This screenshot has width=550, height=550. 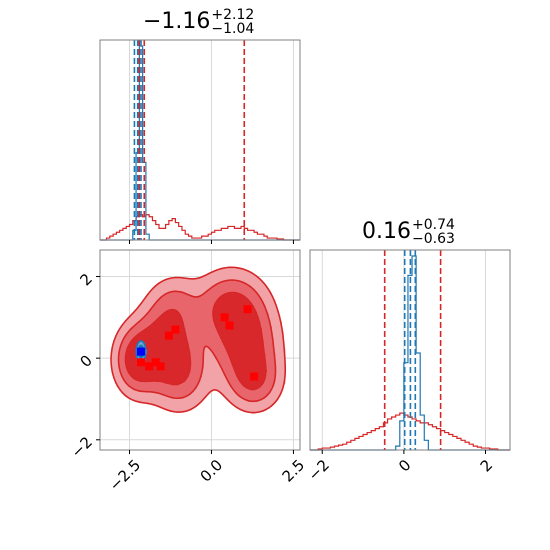 I want to click on marginal-y-tick-label: 0, so click(x=404, y=465).